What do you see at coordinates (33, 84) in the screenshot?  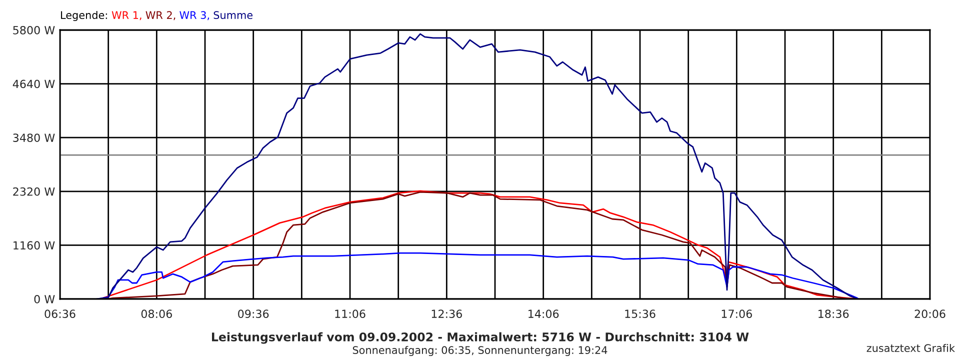 I see `y-tick-label: 4640 W` at bounding box center [33, 84].